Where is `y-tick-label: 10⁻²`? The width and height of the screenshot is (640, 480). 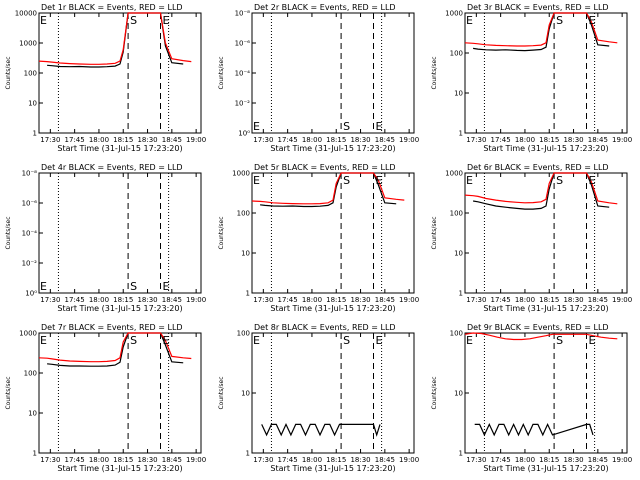 y-tick-label: 10⁻² is located at coordinates (30, 264).